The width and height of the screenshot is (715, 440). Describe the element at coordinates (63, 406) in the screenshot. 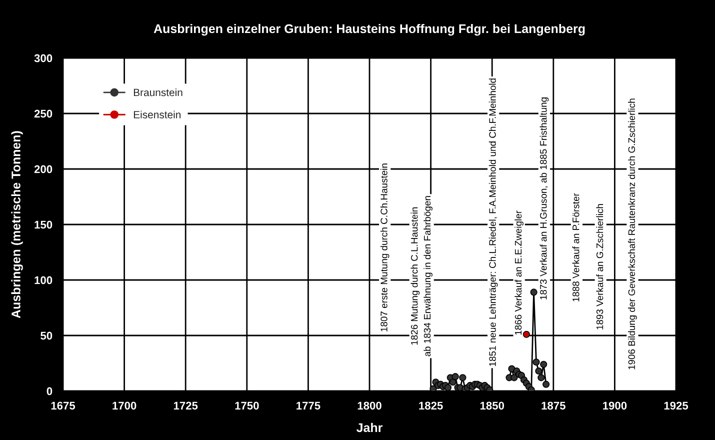

I see `x-tick-label: 1675` at that location.